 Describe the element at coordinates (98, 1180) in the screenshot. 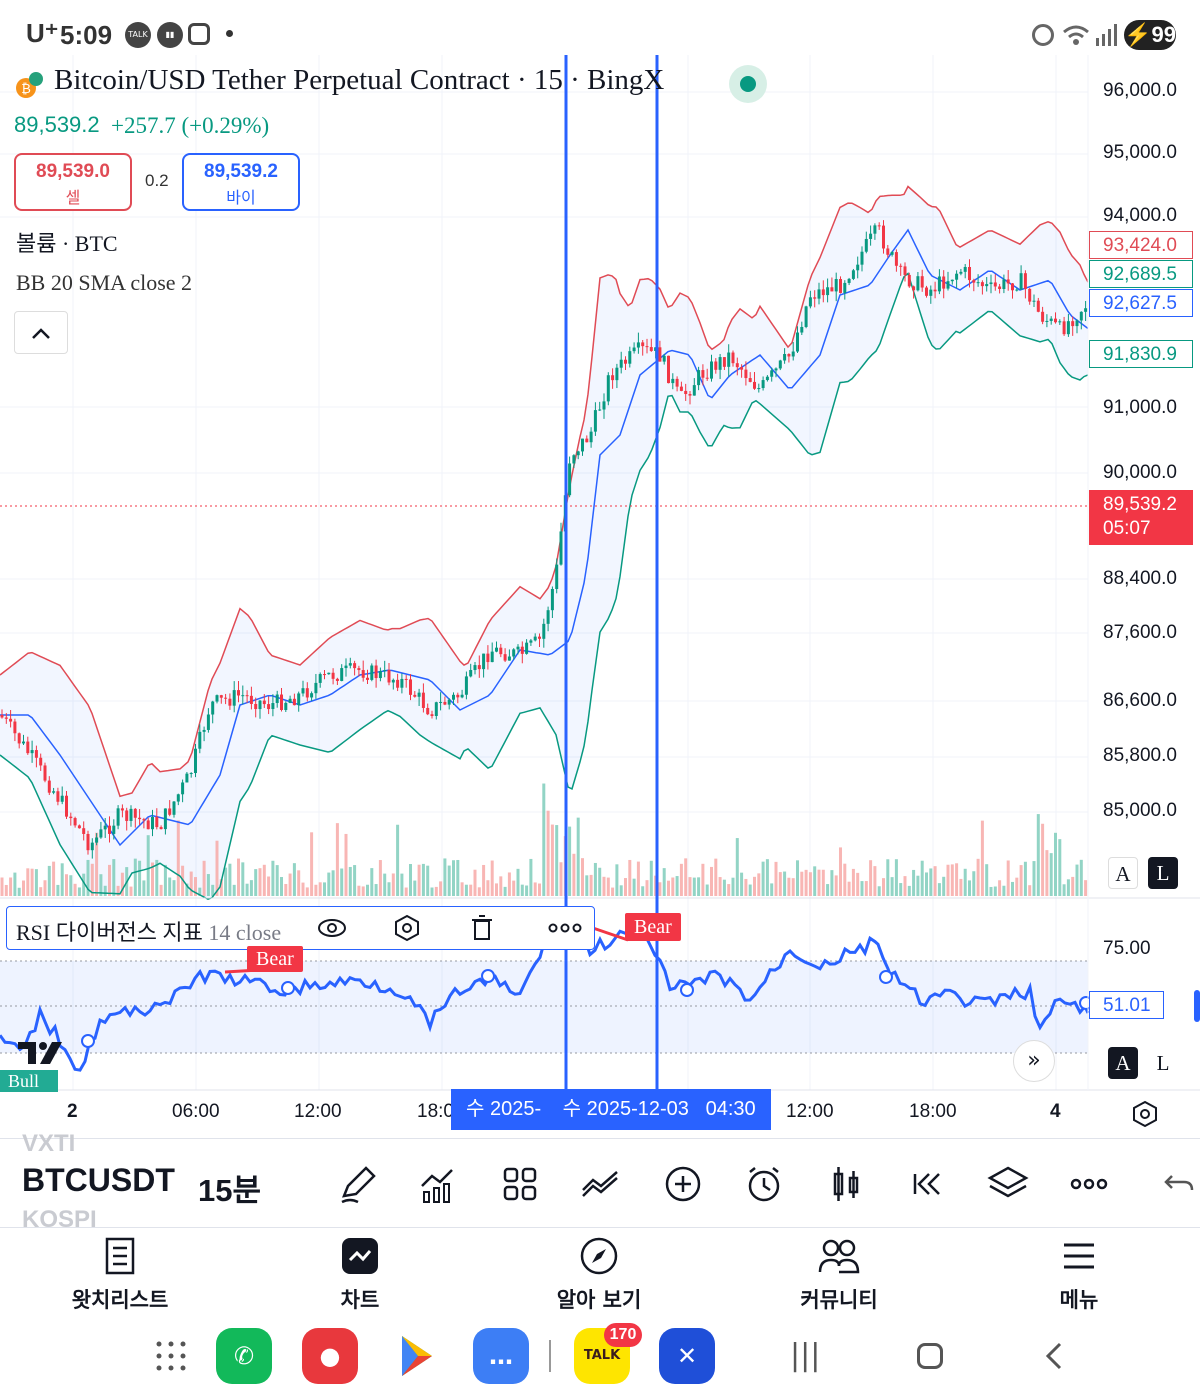

I see `symbol-selector: BTCUSDT` at that location.